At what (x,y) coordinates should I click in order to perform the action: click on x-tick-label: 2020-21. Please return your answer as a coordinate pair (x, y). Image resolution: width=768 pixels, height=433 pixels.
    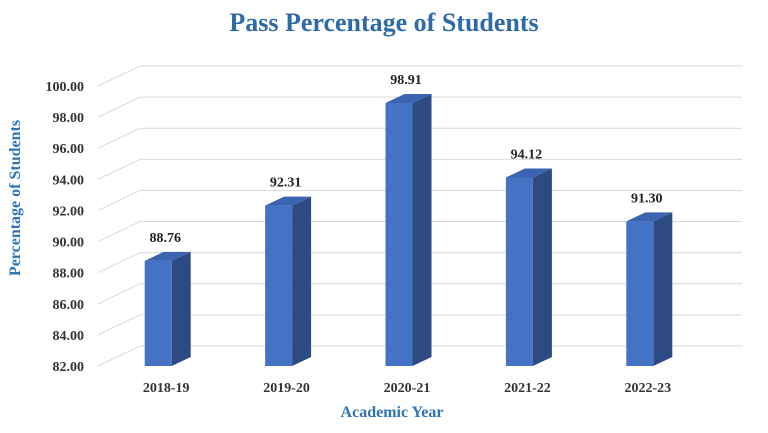
    Looking at the image, I should click on (407, 388).